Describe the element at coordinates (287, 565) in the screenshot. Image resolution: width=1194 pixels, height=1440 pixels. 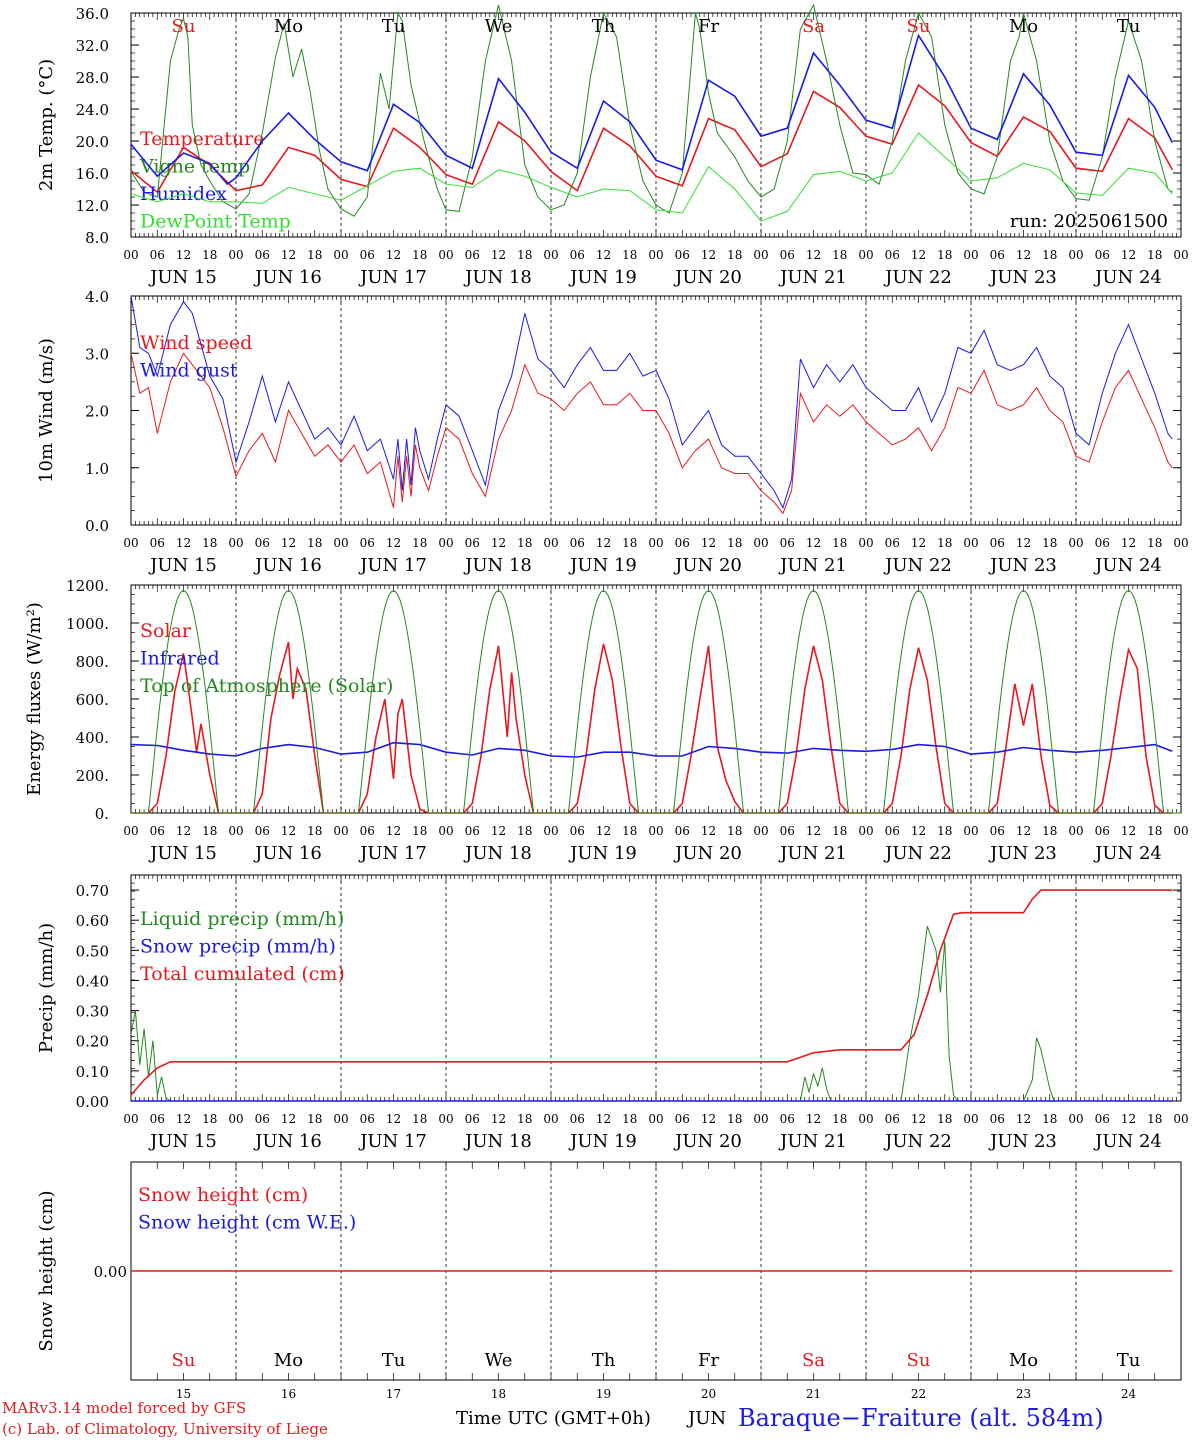
I see `x-date-label: JUN 16` at that location.